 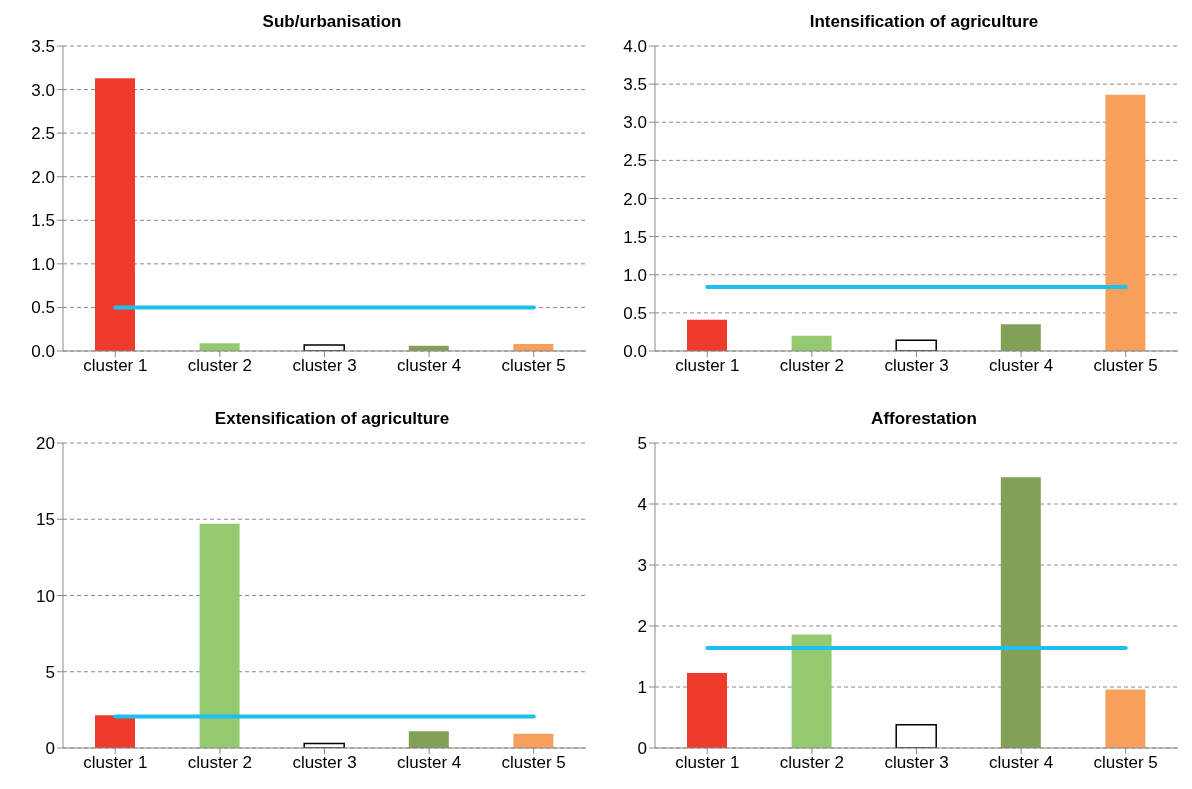 I want to click on y-tick-label: 20, so click(x=45, y=444).